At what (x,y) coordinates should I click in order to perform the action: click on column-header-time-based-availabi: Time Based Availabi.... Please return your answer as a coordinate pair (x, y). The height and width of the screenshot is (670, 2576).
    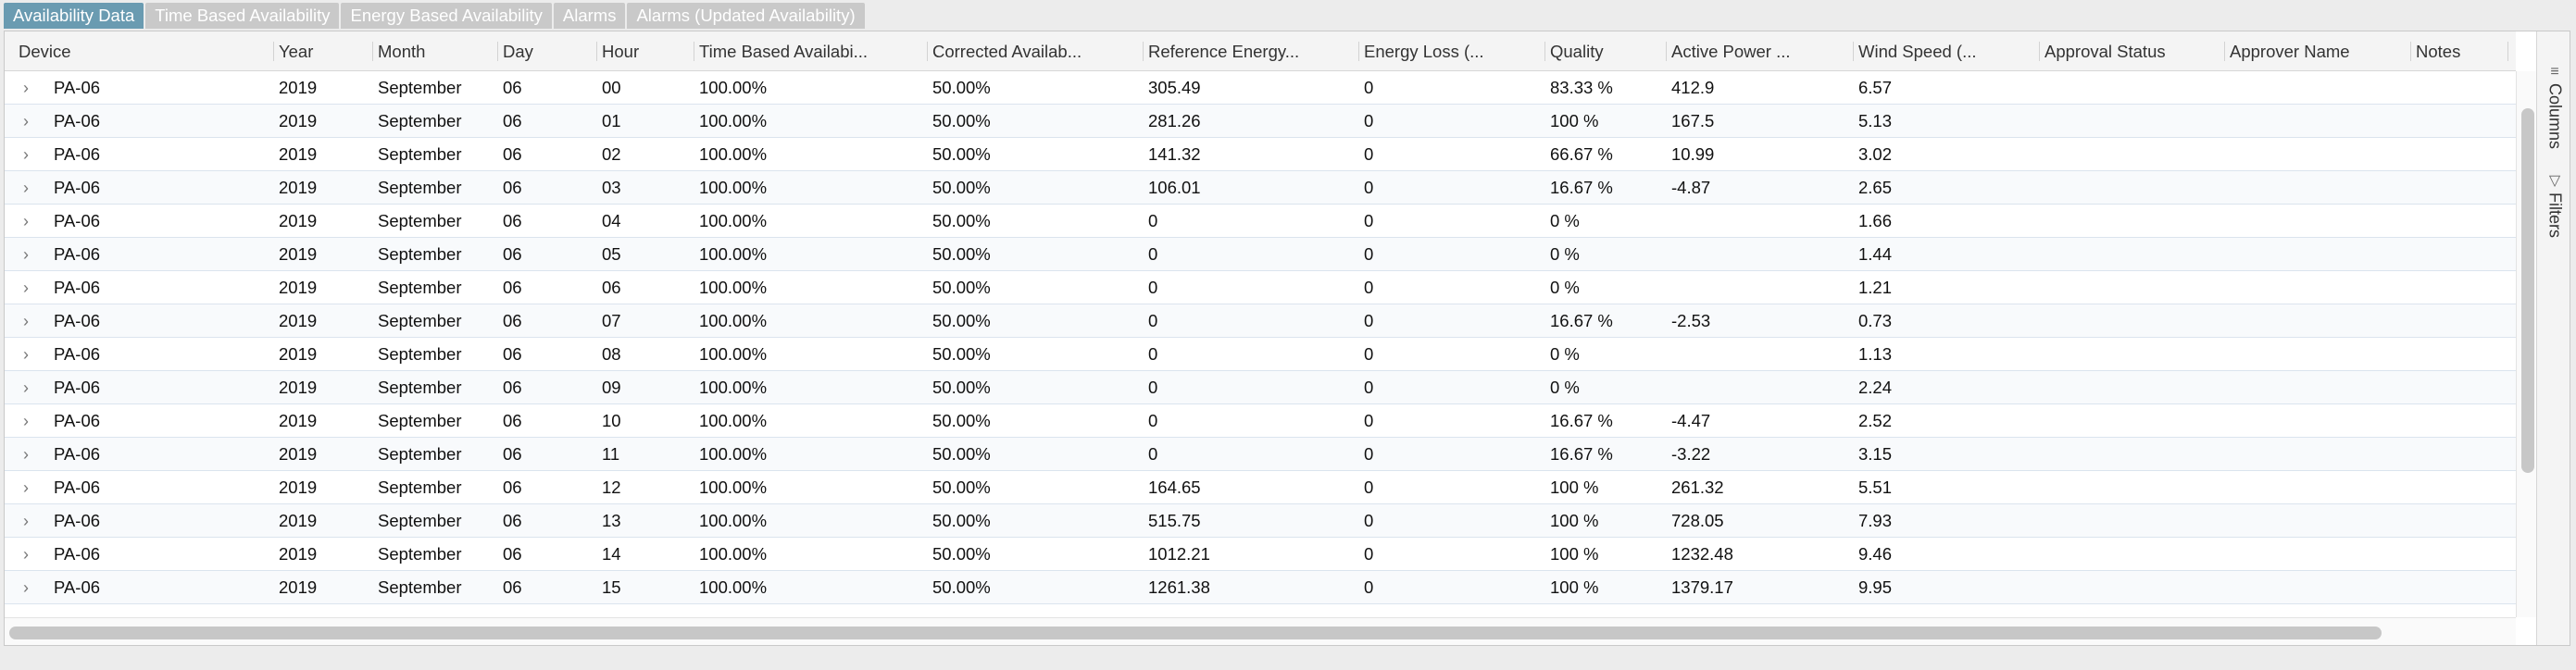
    Looking at the image, I should click on (813, 51).